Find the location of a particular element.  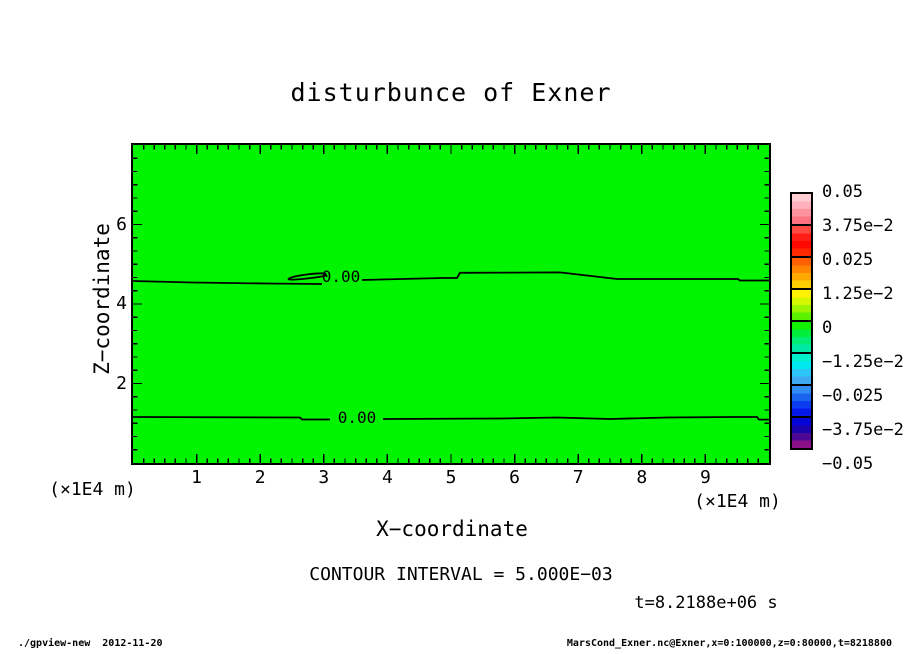

x-axis-tick-label: 7 is located at coordinates (578, 477).